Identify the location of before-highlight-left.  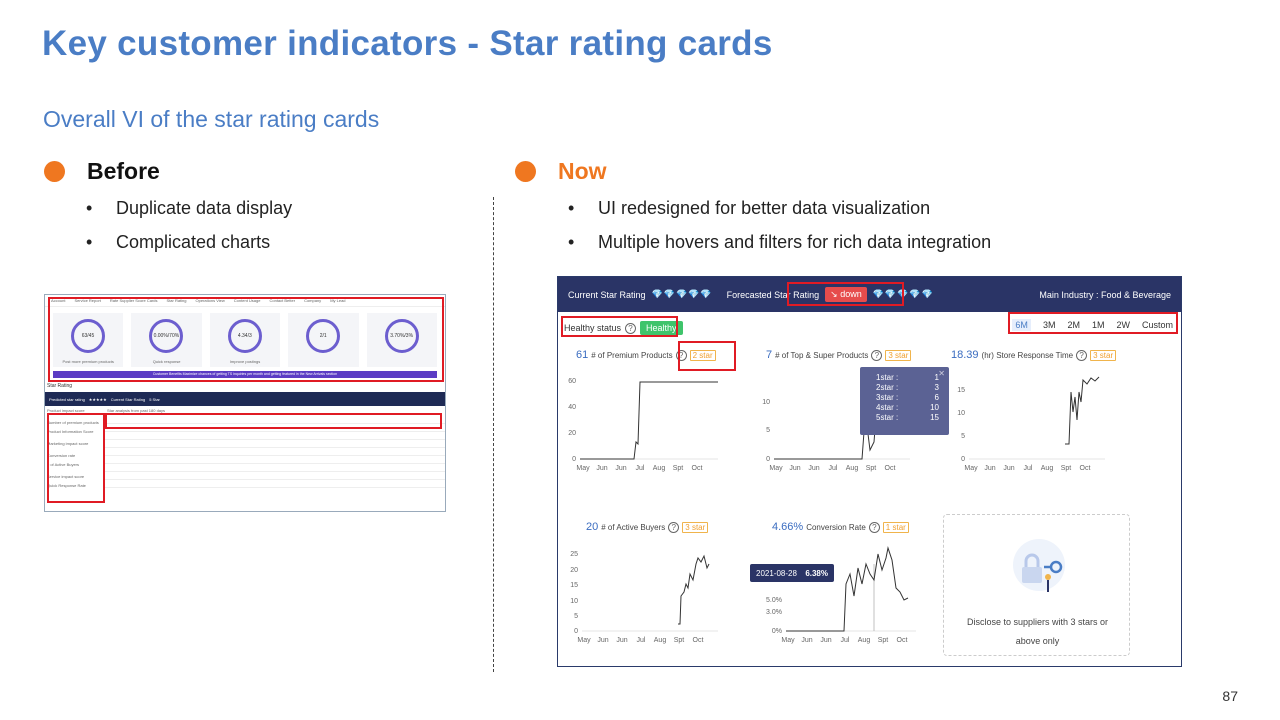
(76, 458).